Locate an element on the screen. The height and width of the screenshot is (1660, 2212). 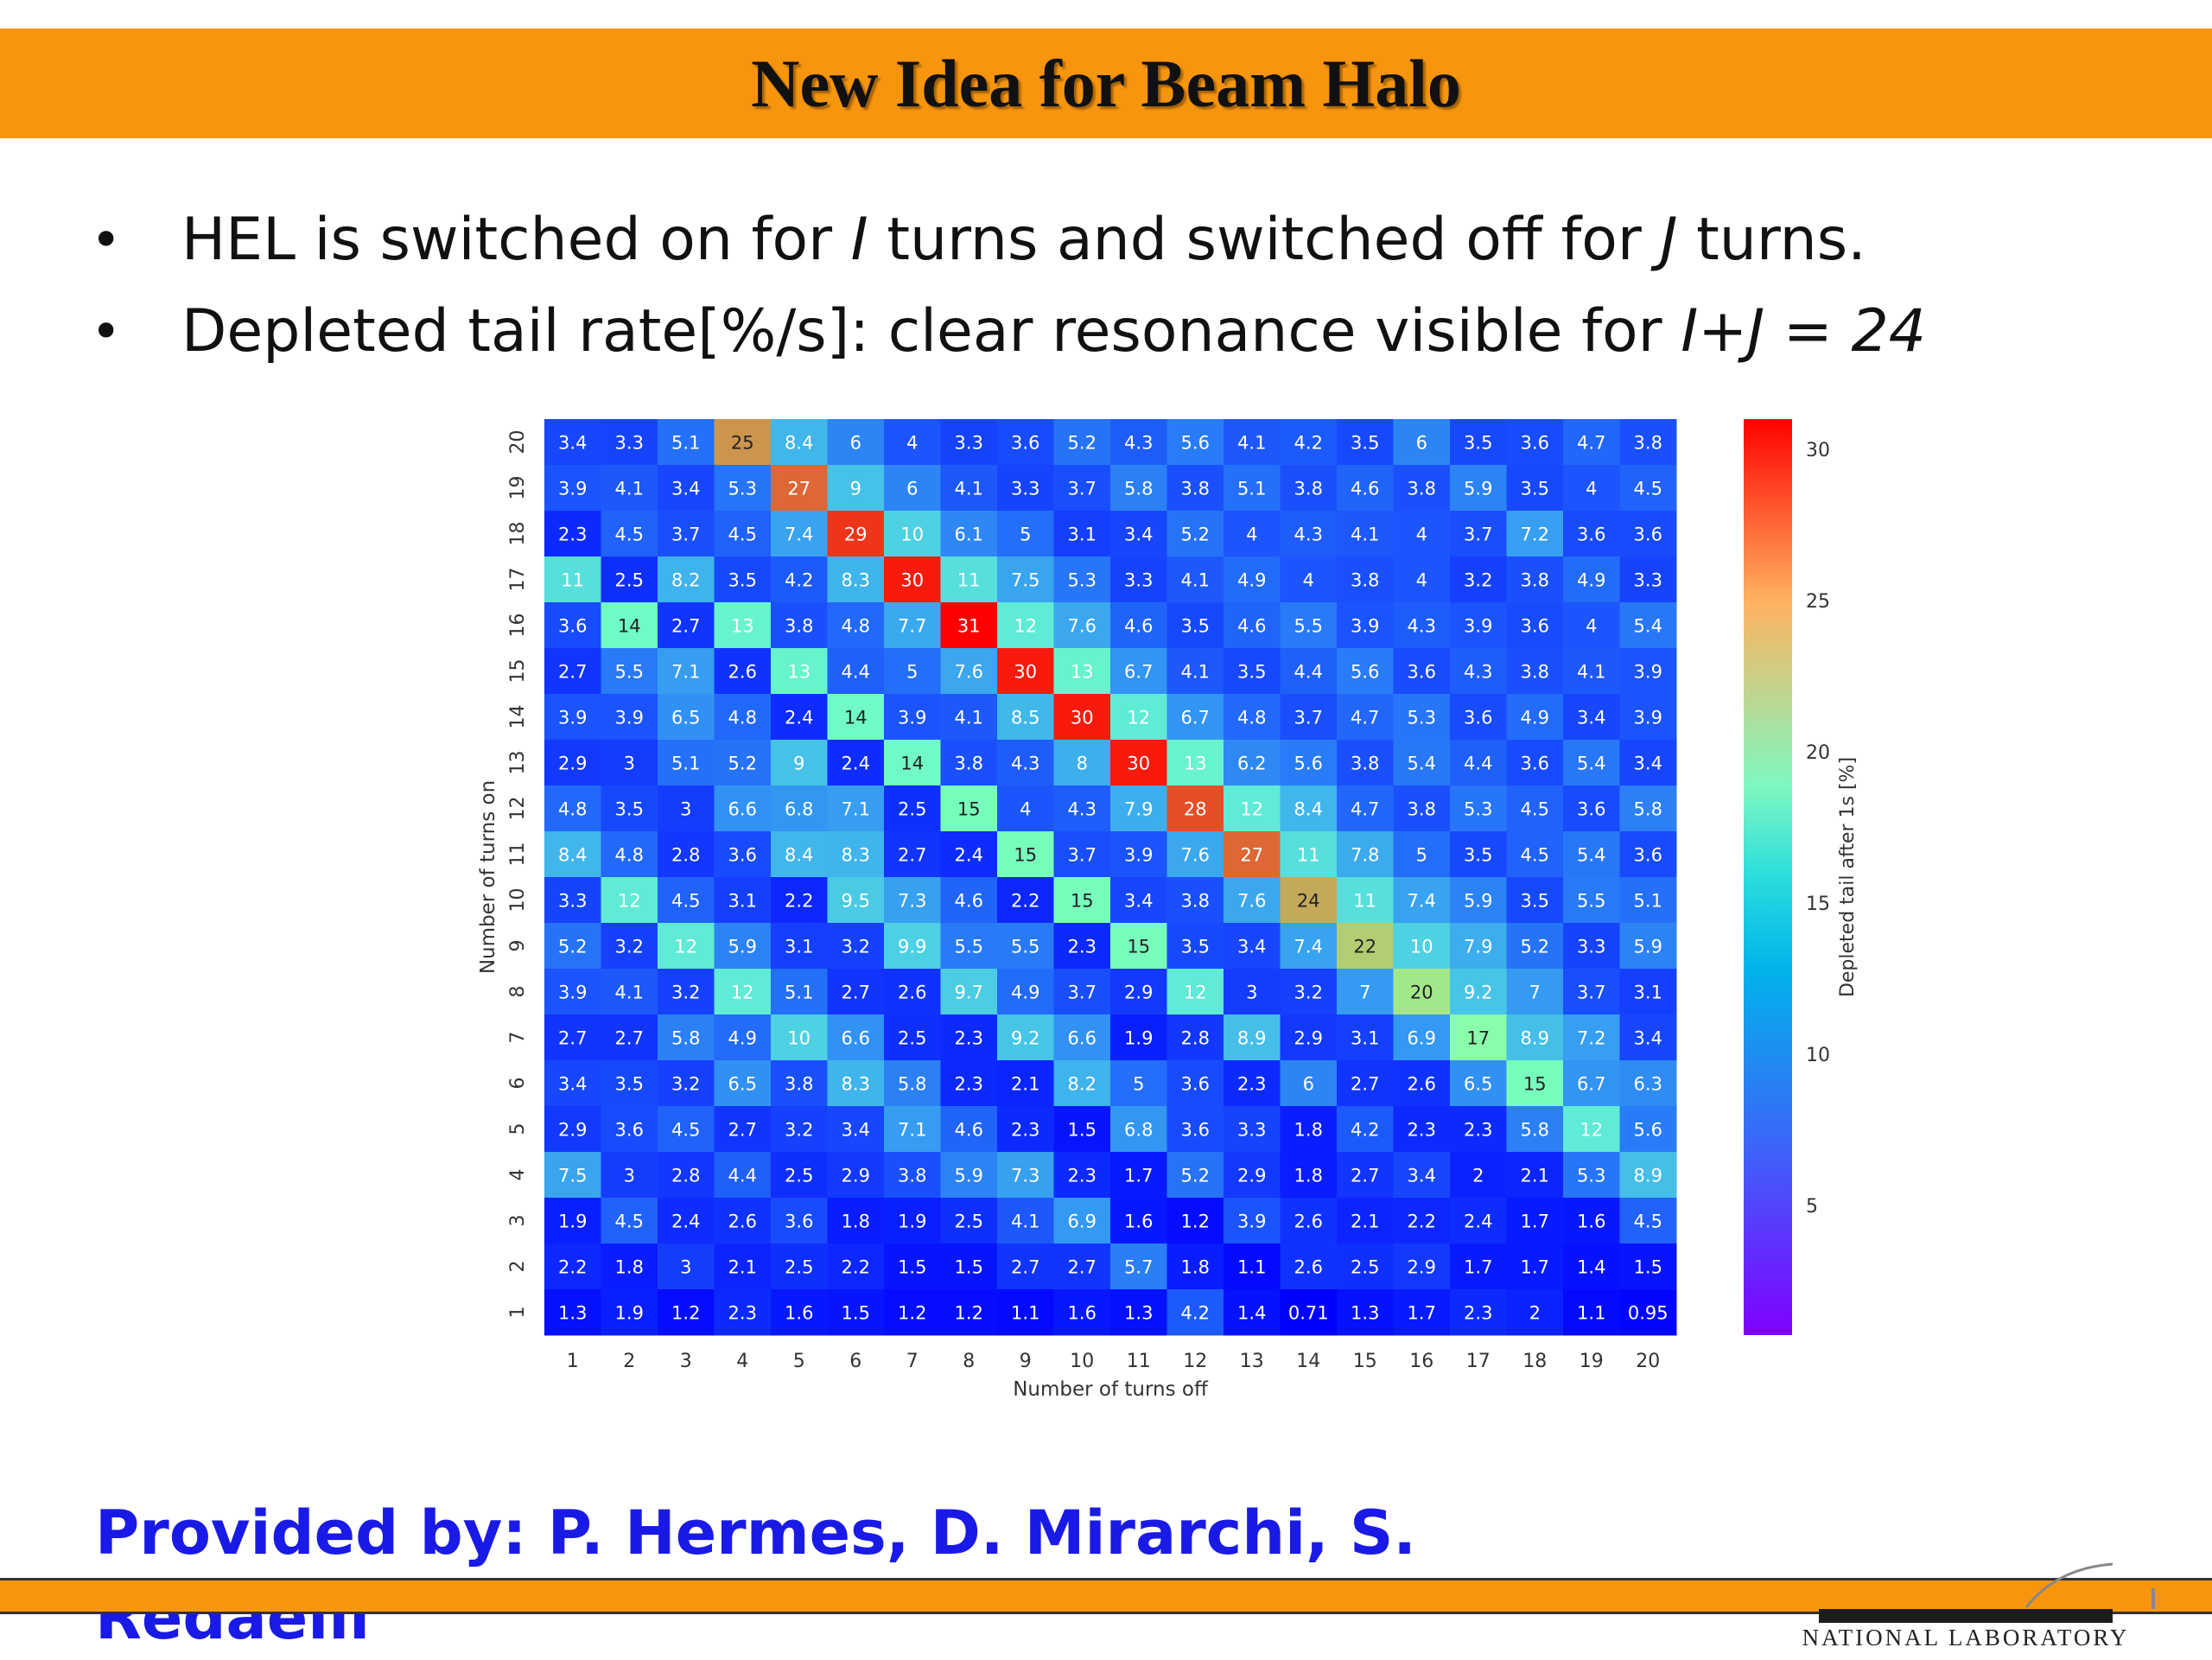
heatmap-cell-label: 3.4 is located at coordinates (1138, 901).